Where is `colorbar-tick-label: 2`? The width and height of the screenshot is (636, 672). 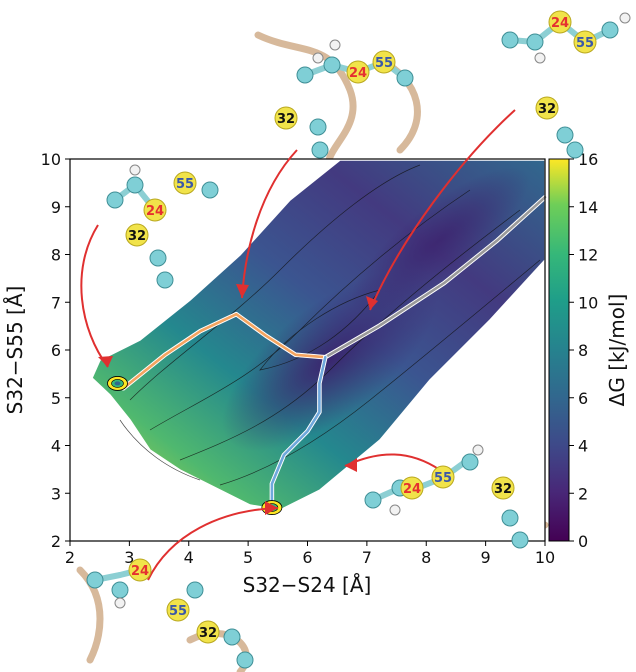
colorbar-tick-label: 2 is located at coordinates (583, 493).